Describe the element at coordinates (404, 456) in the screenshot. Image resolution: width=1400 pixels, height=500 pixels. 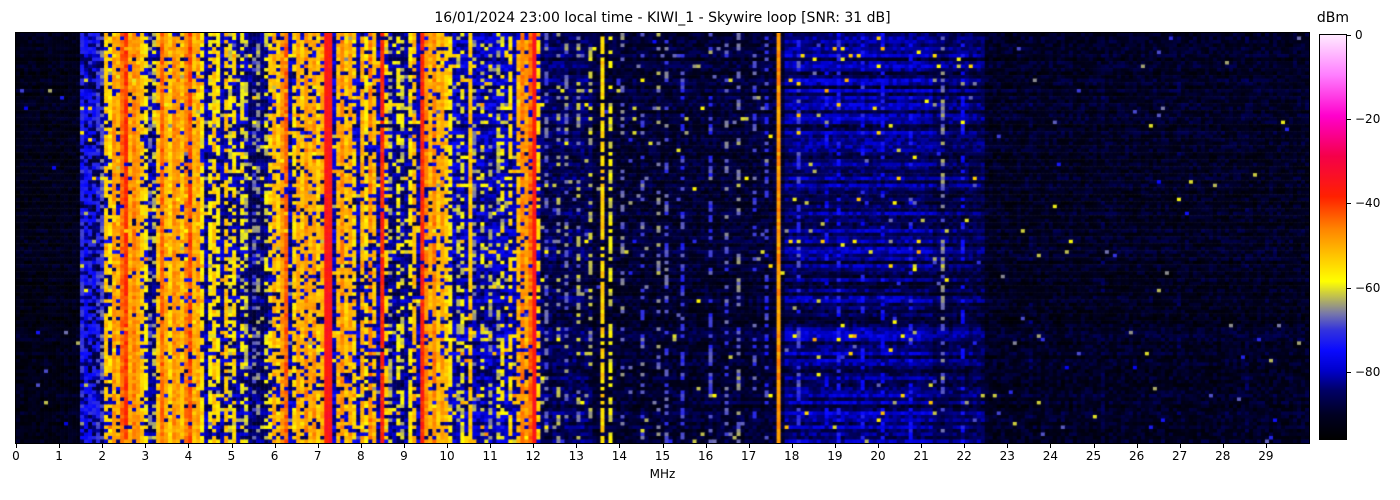
I see `x-tick-label: 9` at that location.